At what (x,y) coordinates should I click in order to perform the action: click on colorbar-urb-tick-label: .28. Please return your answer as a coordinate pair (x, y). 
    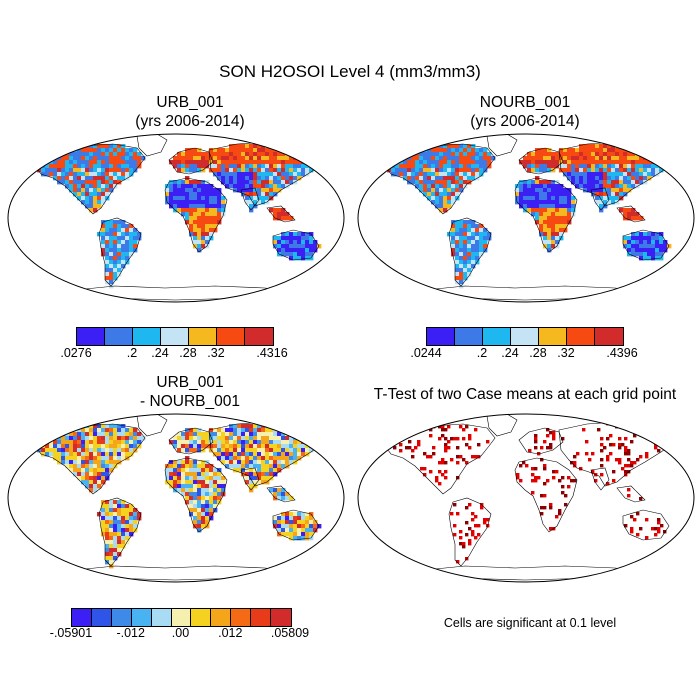
    Looking at the image, I should click on (188, 353).